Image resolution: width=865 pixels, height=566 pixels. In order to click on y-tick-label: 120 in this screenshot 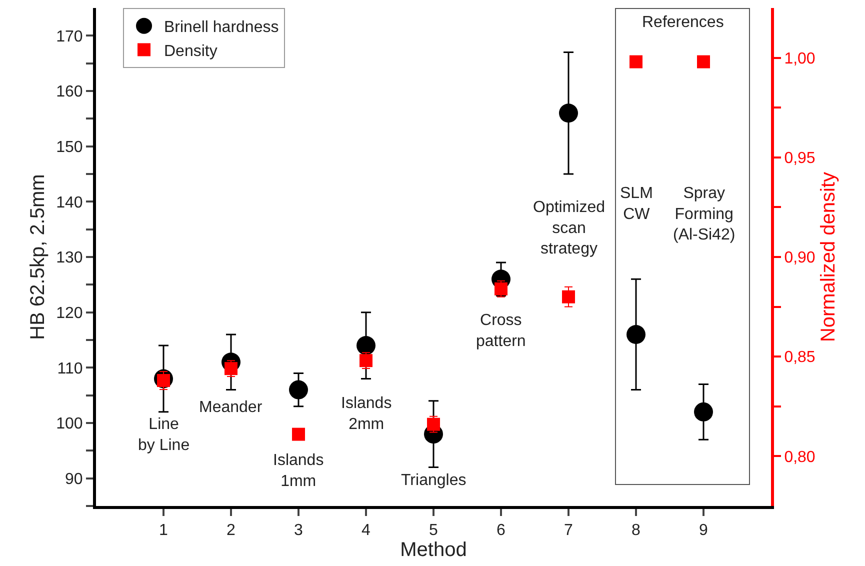, I will do `click(69, 313)`.